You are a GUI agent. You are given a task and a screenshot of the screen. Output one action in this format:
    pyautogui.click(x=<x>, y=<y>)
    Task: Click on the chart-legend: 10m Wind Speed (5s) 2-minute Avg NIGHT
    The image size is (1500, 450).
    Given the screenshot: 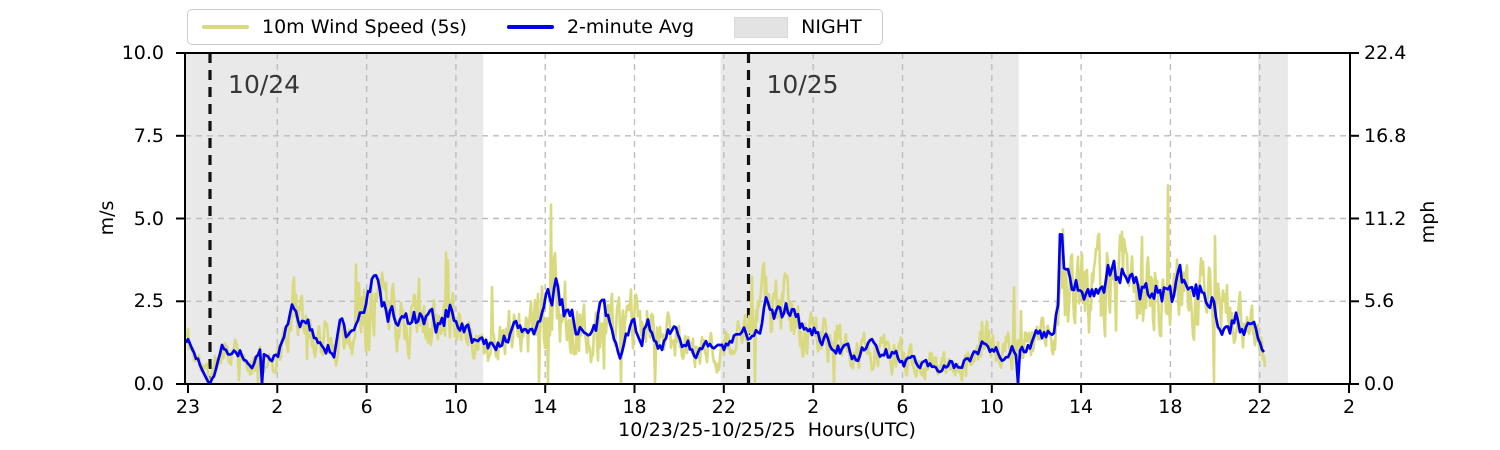 What is the action you would take?
    pyautogui.click(x=535, y=27)
    